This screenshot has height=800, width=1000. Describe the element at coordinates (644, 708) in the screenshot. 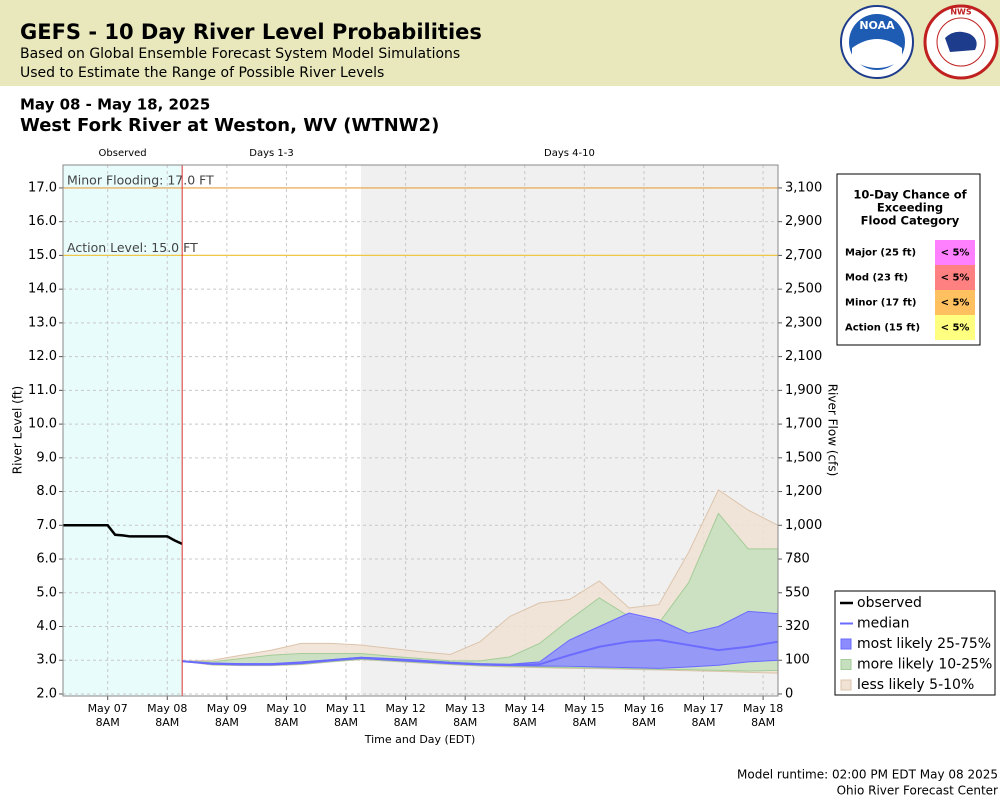

I see `x-tick-label: May 16` at that location.